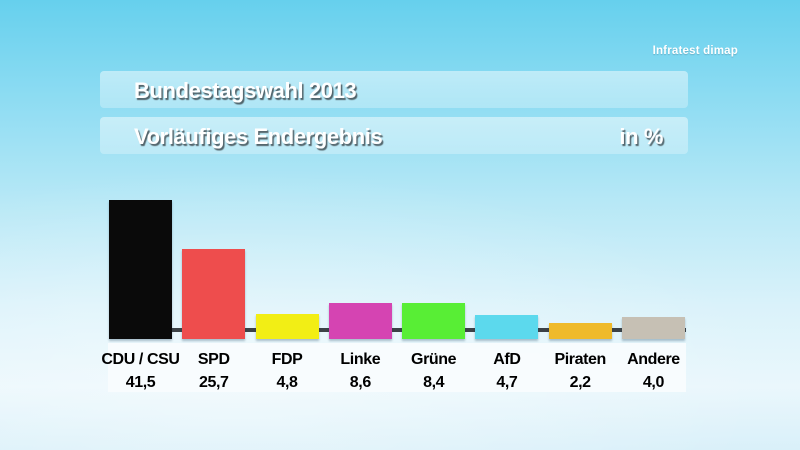 The width and height of the screenshot is (800, 450). I want to click on title-bar: Bundestagswahl 2013, so click(394, 89).